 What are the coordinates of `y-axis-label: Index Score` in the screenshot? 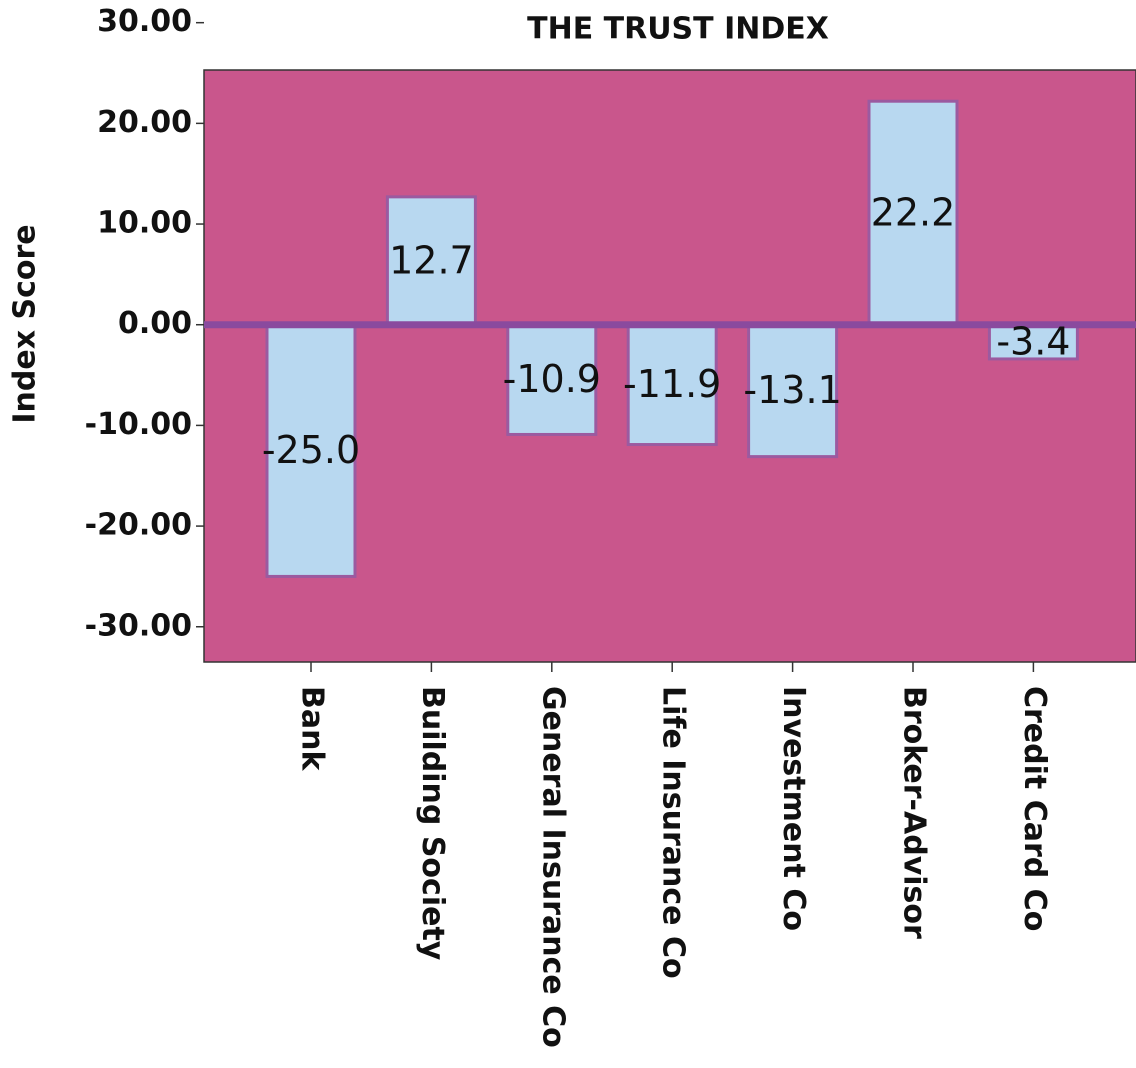 It's located at (25, 323).